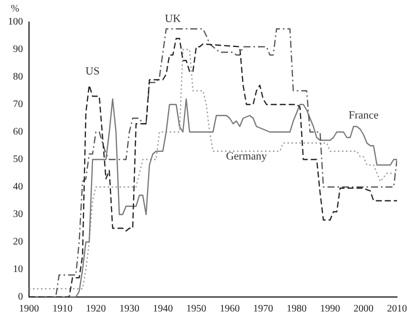  I want to click on y-tick-label: 90, so click(18, 50).